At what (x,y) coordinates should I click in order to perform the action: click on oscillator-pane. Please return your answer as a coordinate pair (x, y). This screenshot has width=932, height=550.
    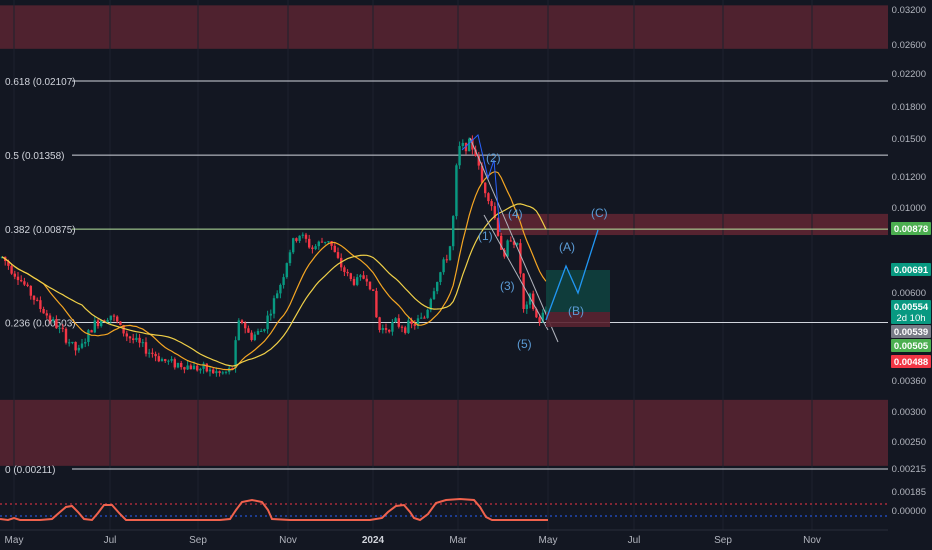
    Looking at the image, I should click on (444, 509).